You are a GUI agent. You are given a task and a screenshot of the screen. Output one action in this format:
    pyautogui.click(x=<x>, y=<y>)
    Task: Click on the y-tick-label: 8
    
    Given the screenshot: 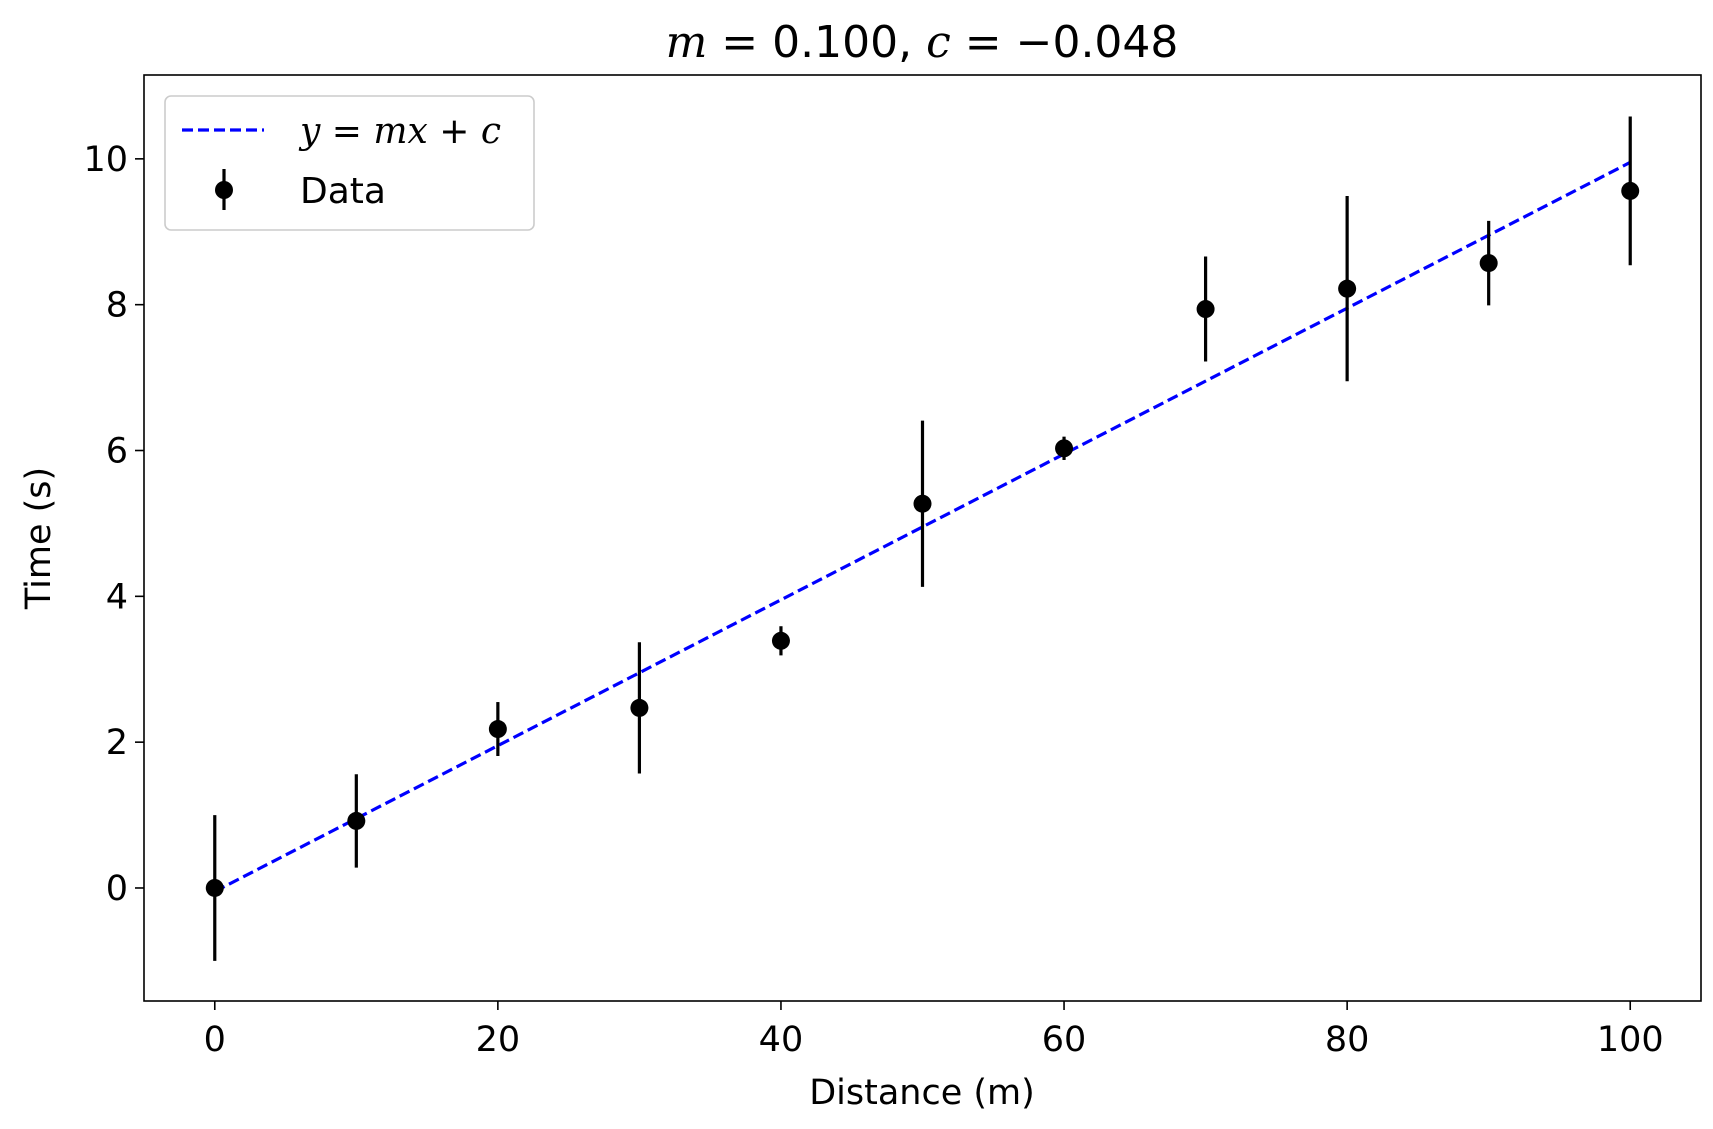 What is the action you would take?
    pyautogui.click(x=117, y=306)
    